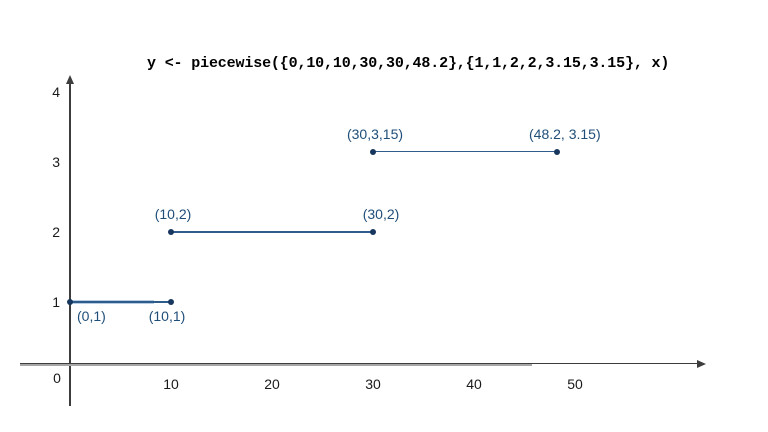 Image resolution: width=768 pixels, height=432 pixels. Describe the element at coordinates (173, 214) in the screenshot. I see `point-label: (10,2)` at that location.